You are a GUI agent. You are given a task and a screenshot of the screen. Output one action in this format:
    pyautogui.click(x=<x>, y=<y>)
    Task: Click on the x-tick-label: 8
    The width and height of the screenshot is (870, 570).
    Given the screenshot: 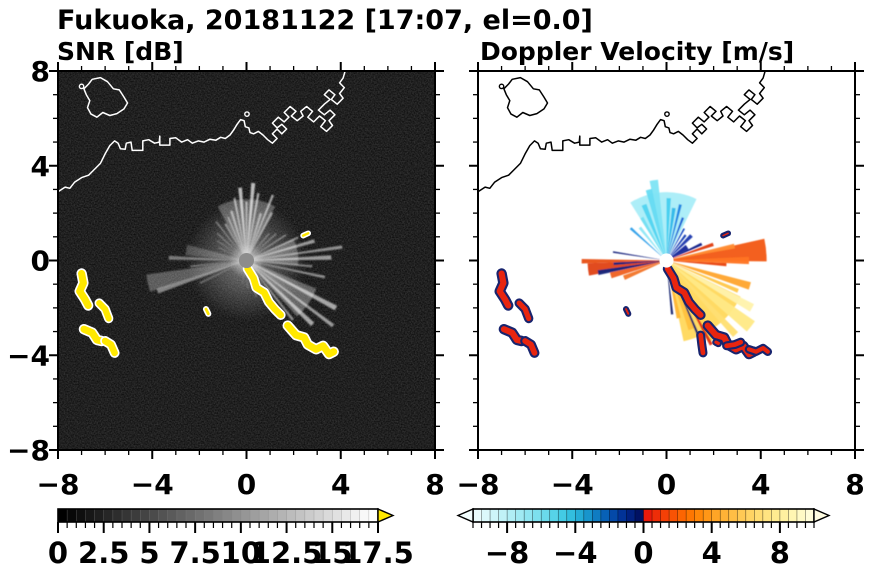 What is the action you would take?
    pyautogui.click(x=854, y=484)
    